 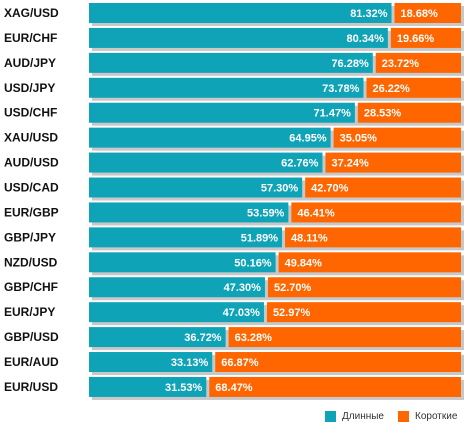 What do you see at coordinates (366, 39) in the screenshot?
I see `value-label-long: 80.34%` at bounding box center [366, 39].